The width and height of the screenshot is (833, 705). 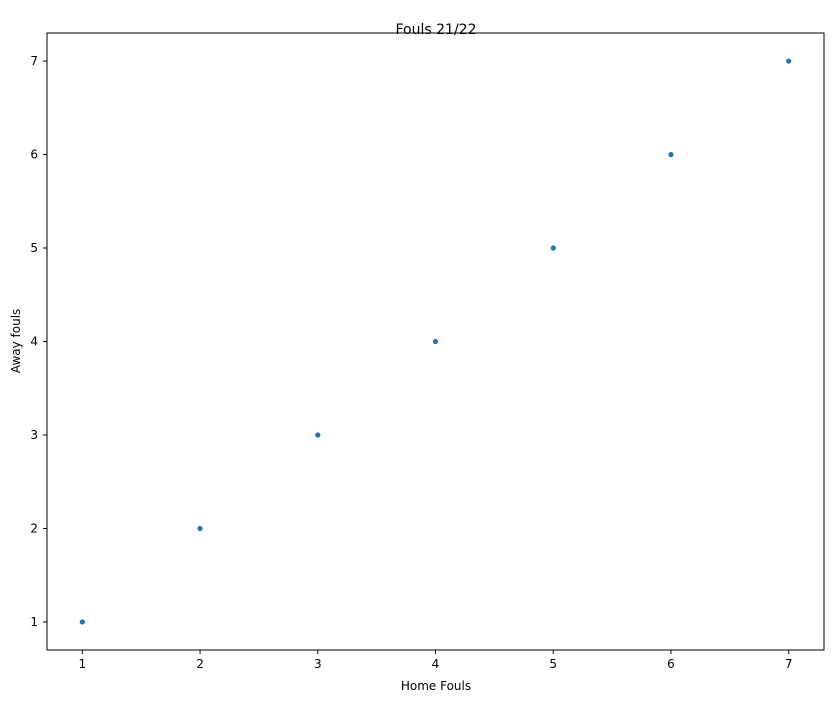 I want to click on x-tick-label: 7, so click(x=789, y=664).